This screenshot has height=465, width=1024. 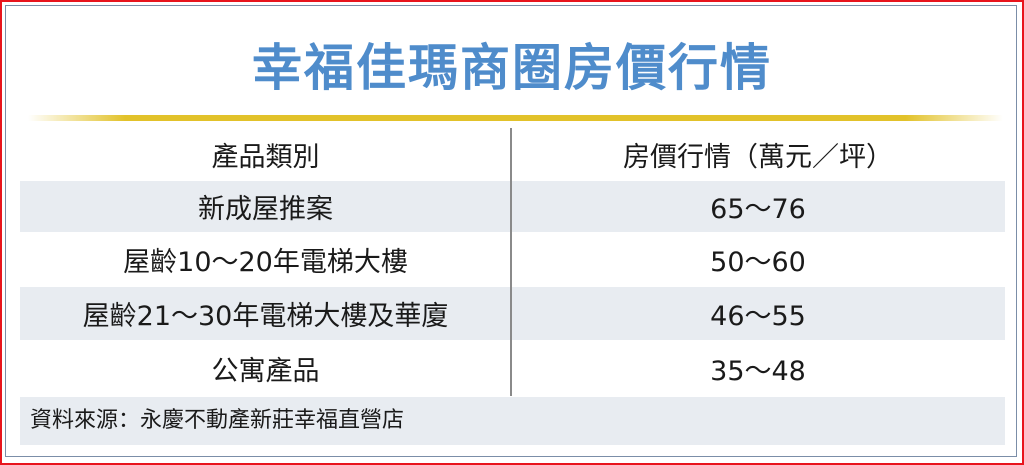 I want to click on cell-category: 公寓產品, so click(x=265, y=371).